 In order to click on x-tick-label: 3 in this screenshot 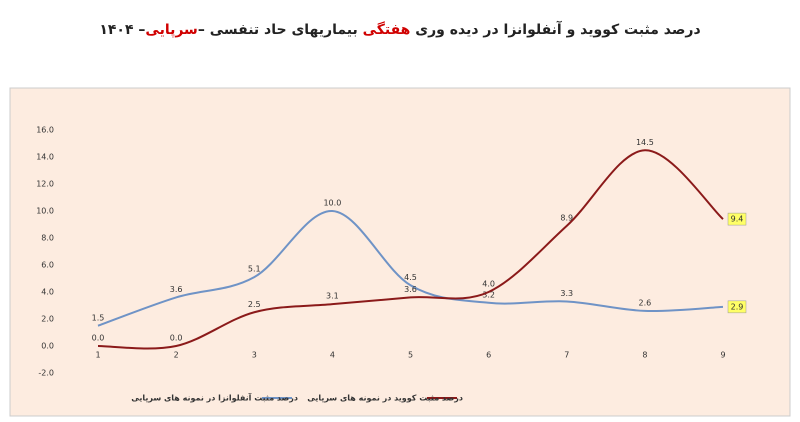, I will do `click(254, 355)`.